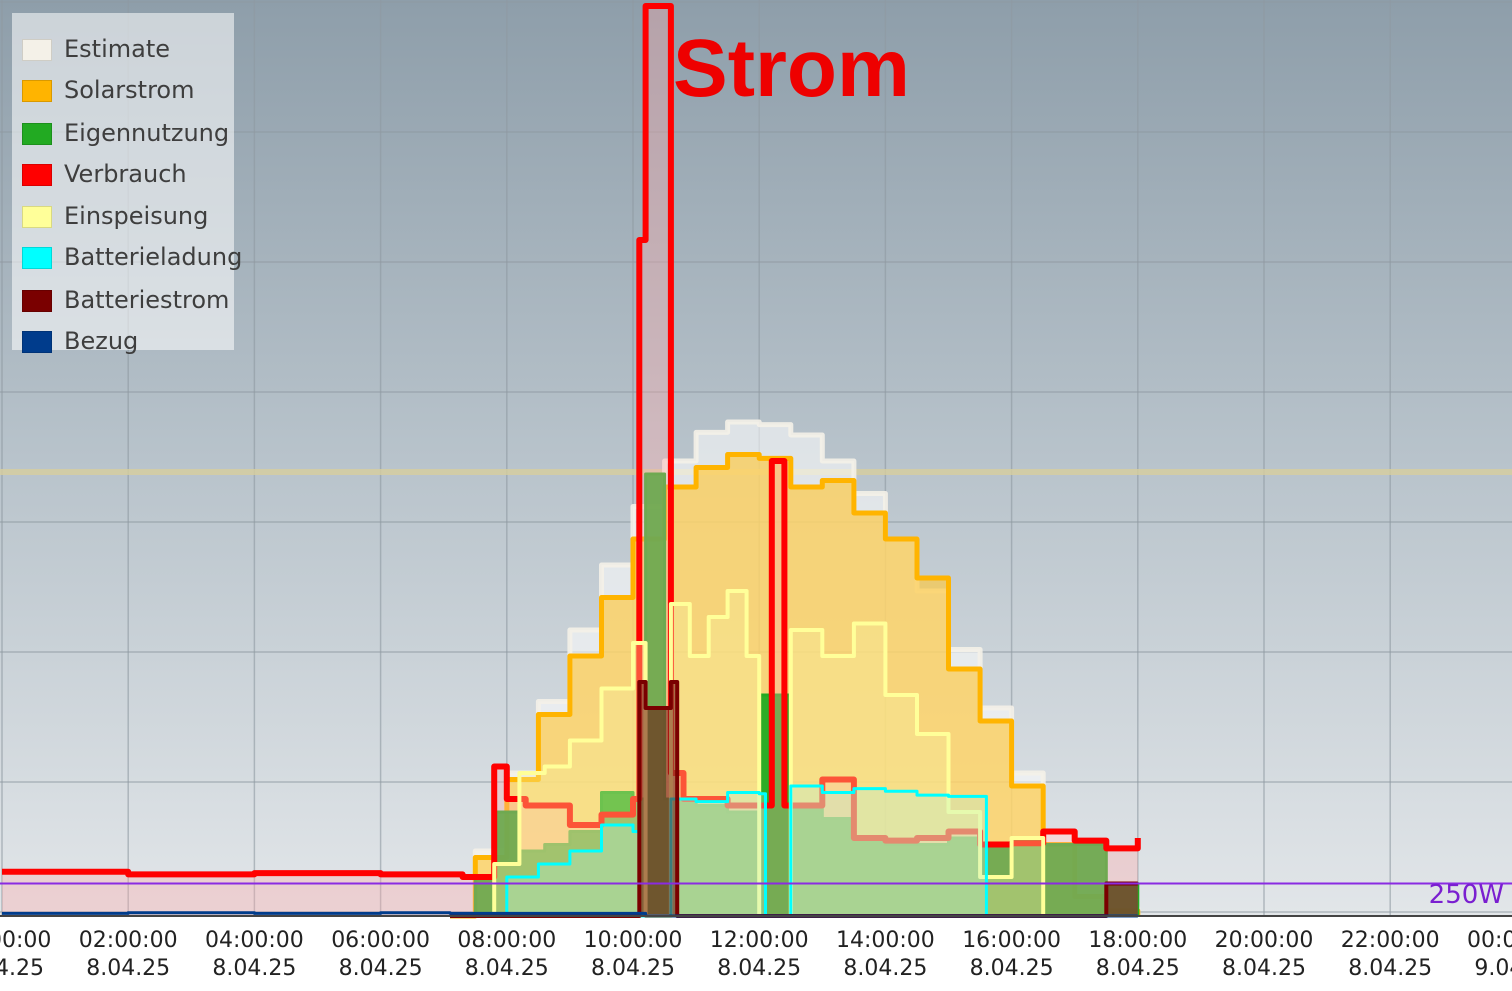 The width and height of the screenshot is (1512, 991). What do you see at coordinates (37, 134) in the screenshot?
I see `legend-swatch-eigennutzung` at bounding box center [37, 134].